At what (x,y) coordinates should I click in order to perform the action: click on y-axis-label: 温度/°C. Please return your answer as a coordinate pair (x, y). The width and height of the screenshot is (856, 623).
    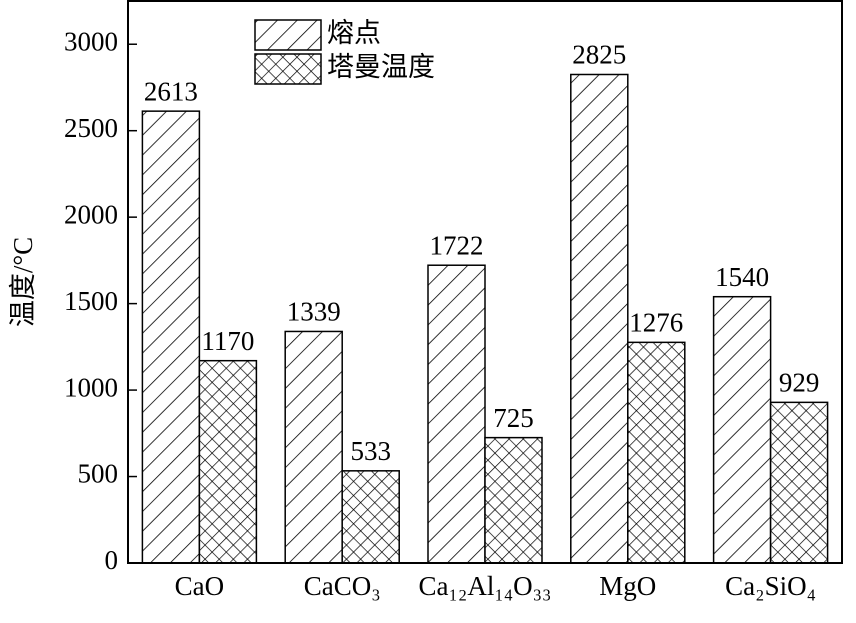
    Looking at the image, I should click on (23, 282).